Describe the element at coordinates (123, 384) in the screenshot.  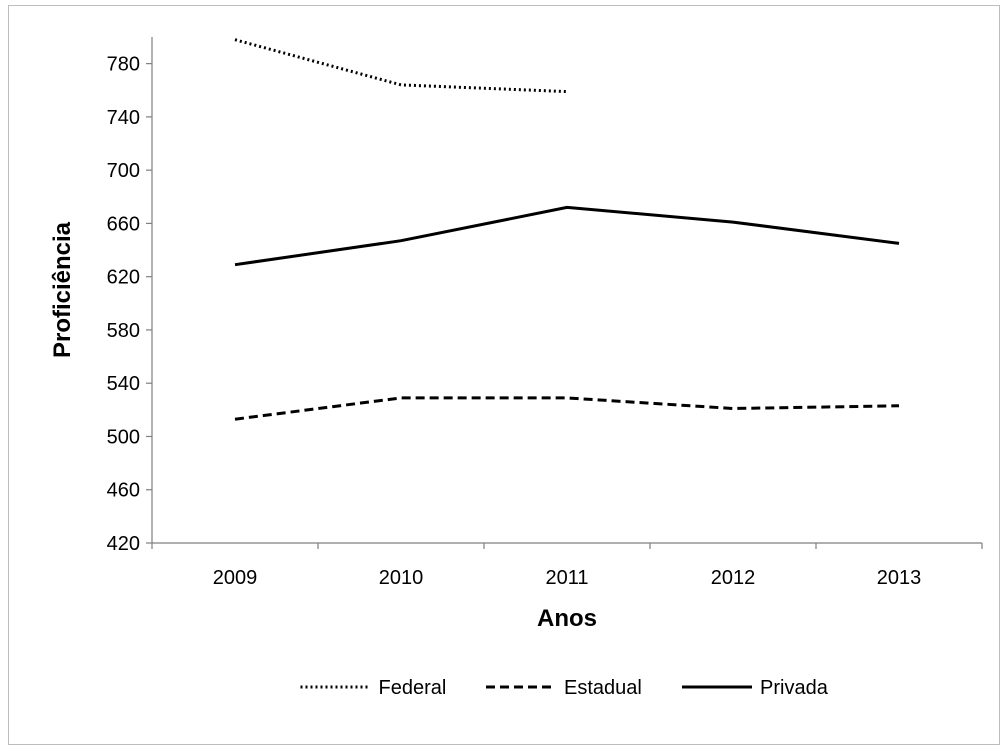
I see `y-tick-label: 540` at that location.